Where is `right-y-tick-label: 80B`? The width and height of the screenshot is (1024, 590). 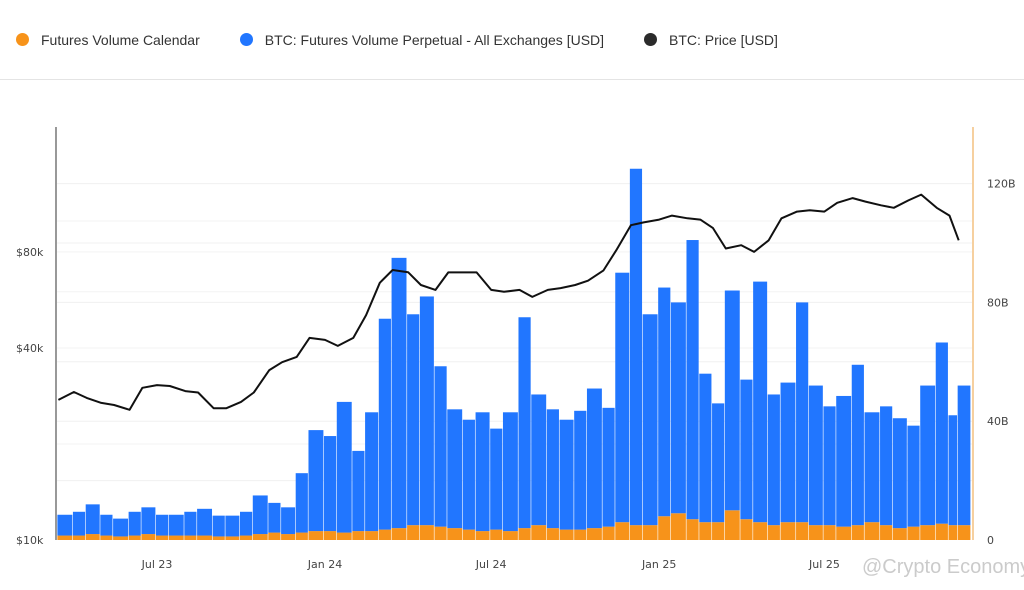
right-y-tick-label: 80B is located at coordinates (998, 302).